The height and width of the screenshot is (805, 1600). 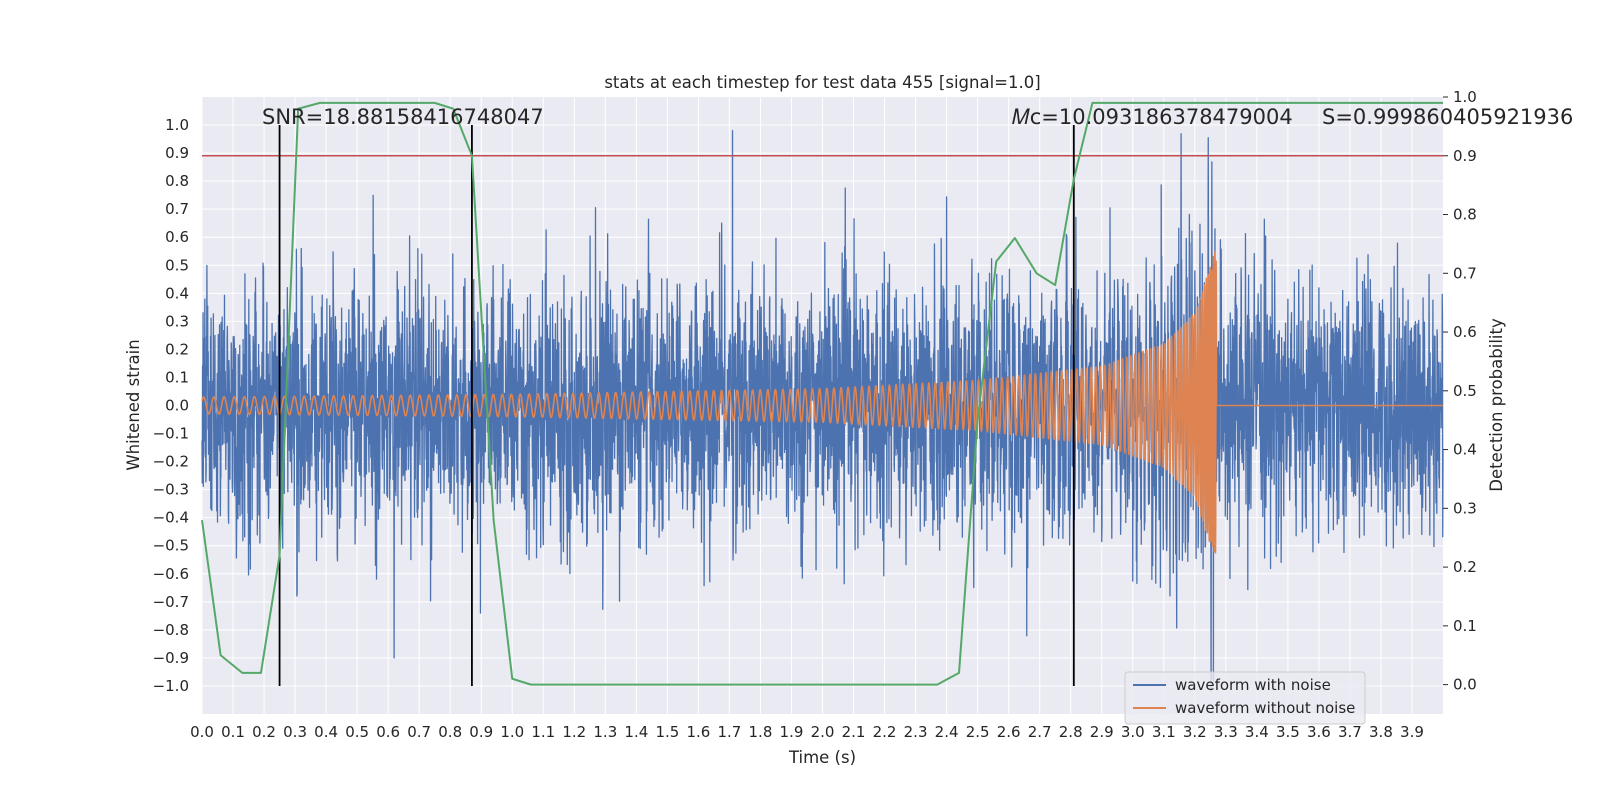 I want to click on x-tick-label: 0.5, so click(x=357, y=732).